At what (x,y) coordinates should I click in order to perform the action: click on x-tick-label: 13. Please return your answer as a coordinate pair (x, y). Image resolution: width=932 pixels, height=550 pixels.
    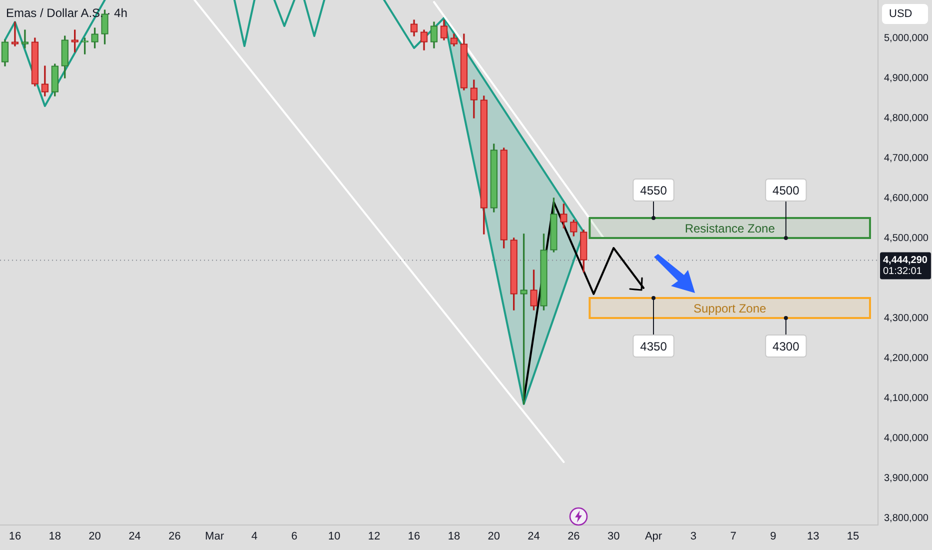
    Looking at the image, I should click on (813, 536).